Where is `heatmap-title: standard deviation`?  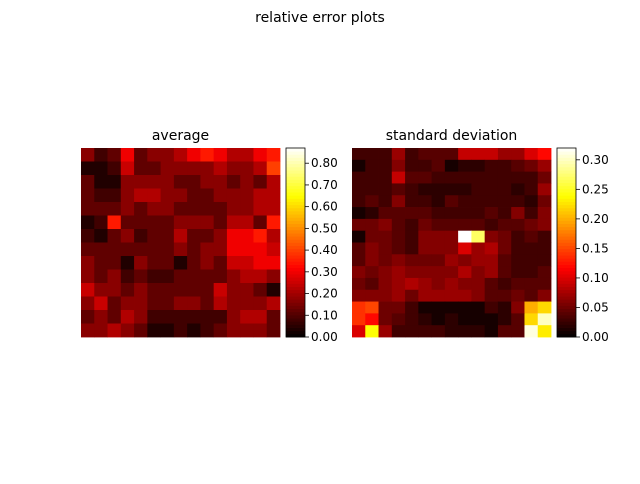 heatmap-title: standard deviation is located at coordinates (452, 136).